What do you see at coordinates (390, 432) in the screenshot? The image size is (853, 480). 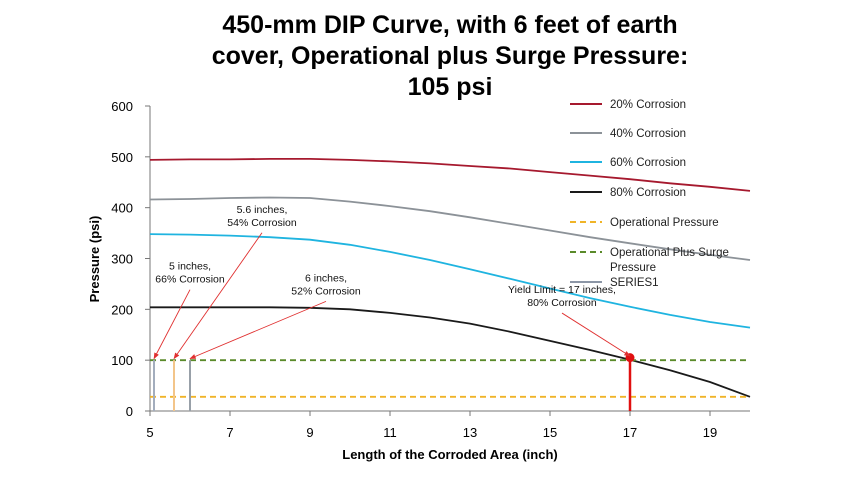 I see `x-tick-label: 11` at bounding box center [390, 432].